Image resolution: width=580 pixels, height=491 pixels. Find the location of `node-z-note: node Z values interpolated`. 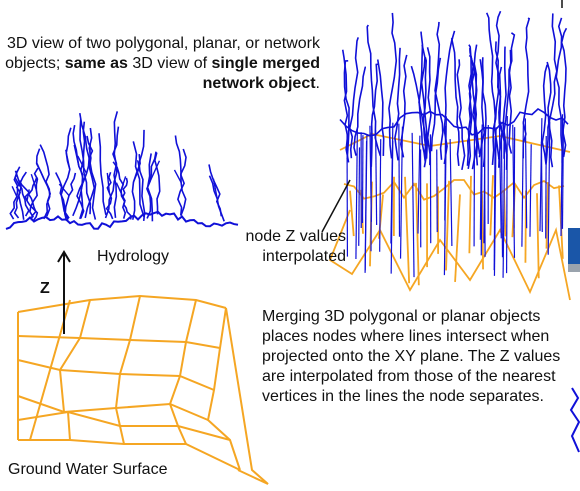

node-z-note: node Z values interpolated is located at coordinates (295, 246).